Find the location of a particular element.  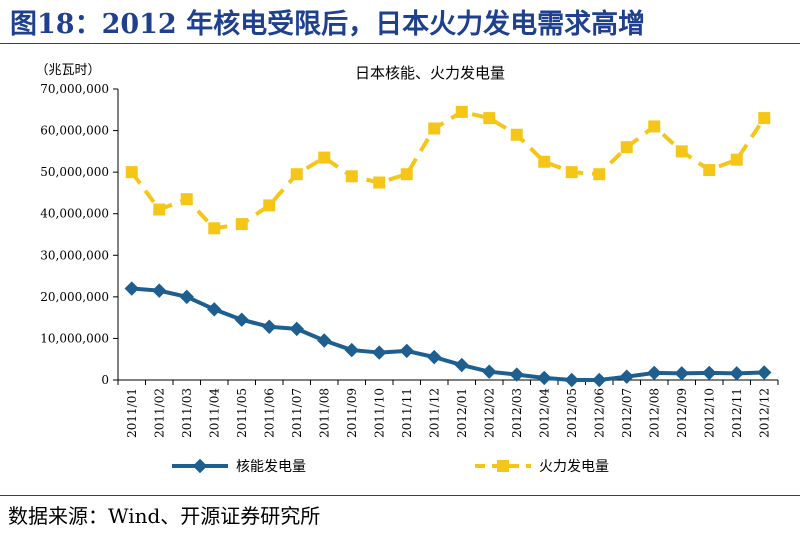

x-tick-label: 2011/02 is located at coordinates (159, 413).